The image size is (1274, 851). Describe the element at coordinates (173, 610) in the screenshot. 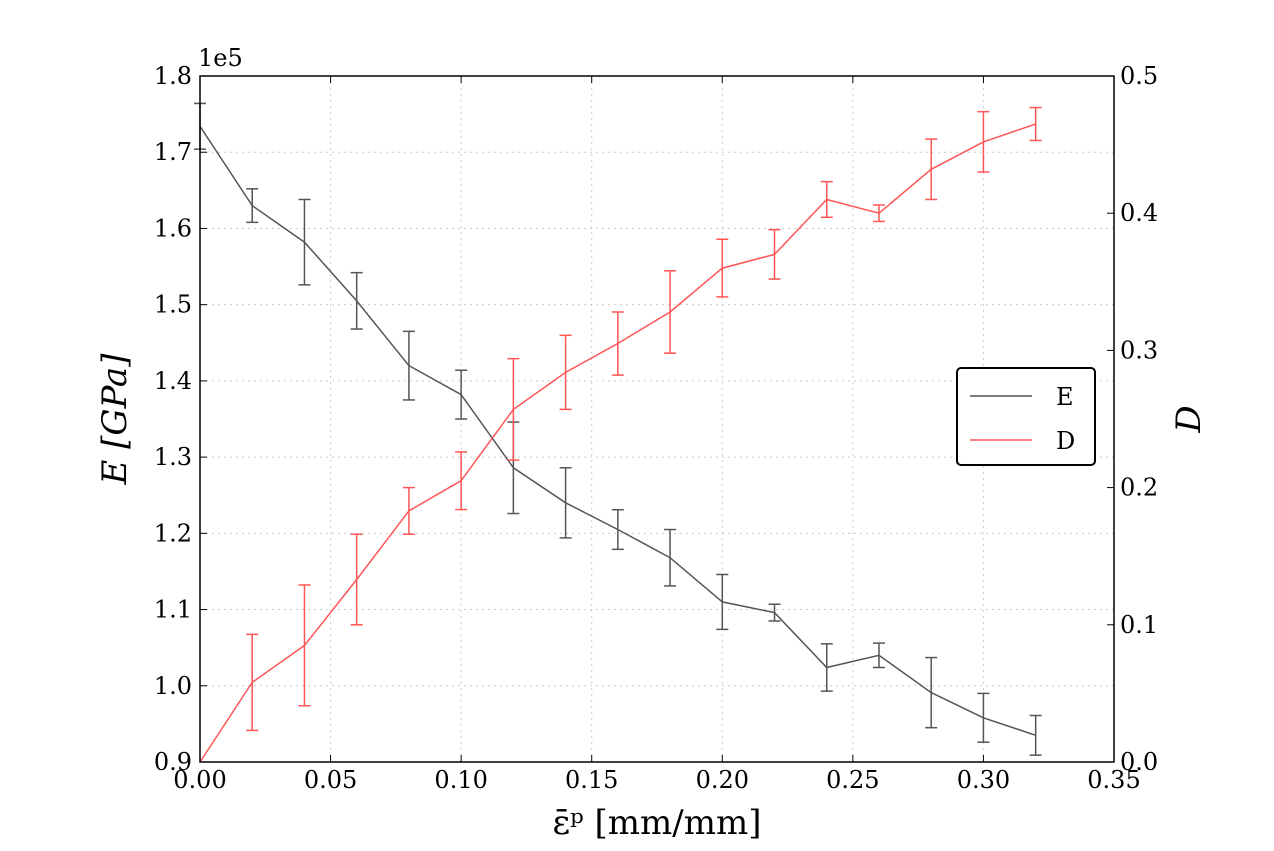

I see `y-left-tick-label: 1.1` at that location.